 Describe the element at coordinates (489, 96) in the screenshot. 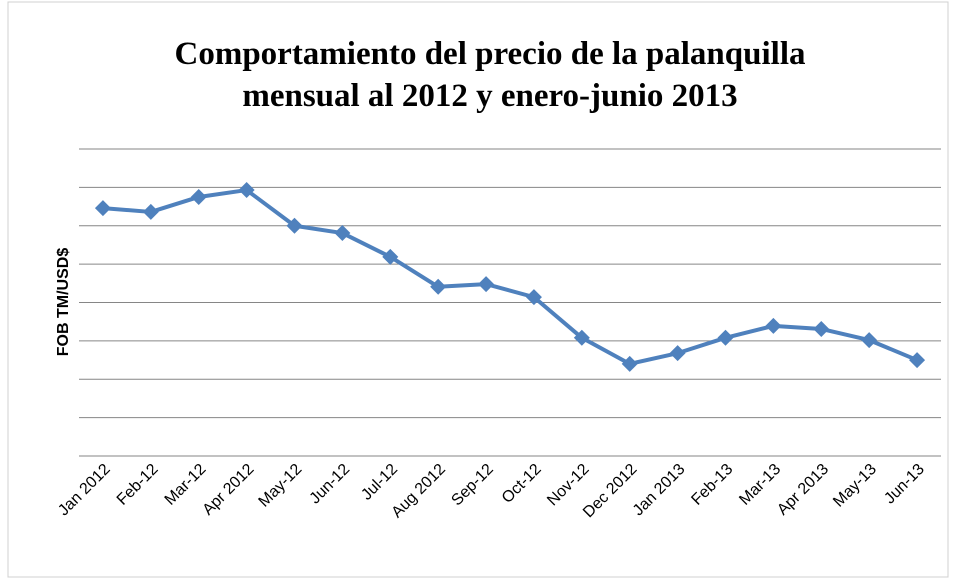

I see `chart-title: mensual al 2012 y enero-junio 2013` at that location.